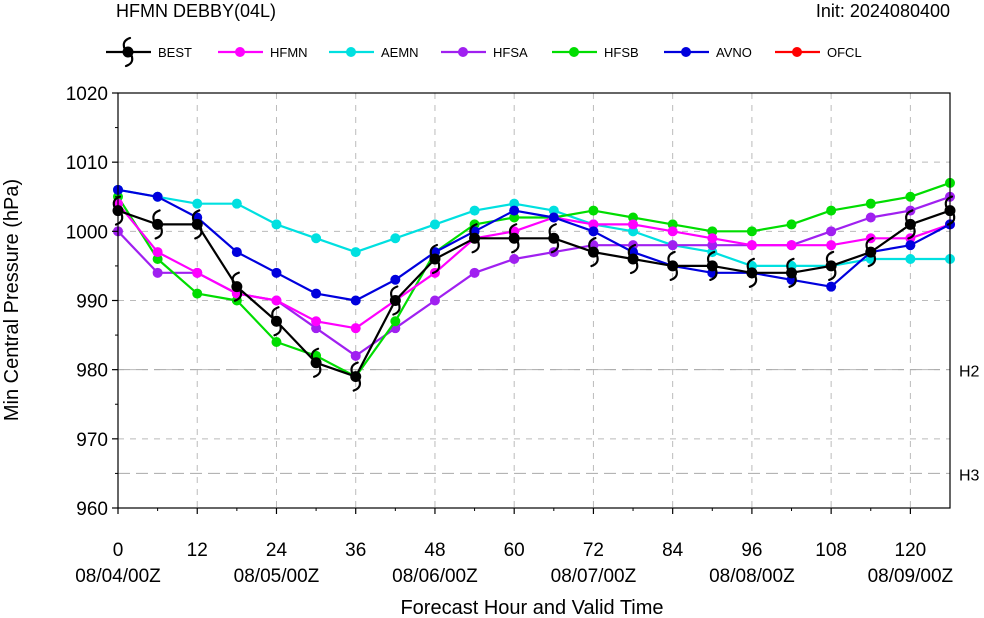 This screenshot has width=984, height=618. I want to click on x-tick-label: 36, so click(355, 550).